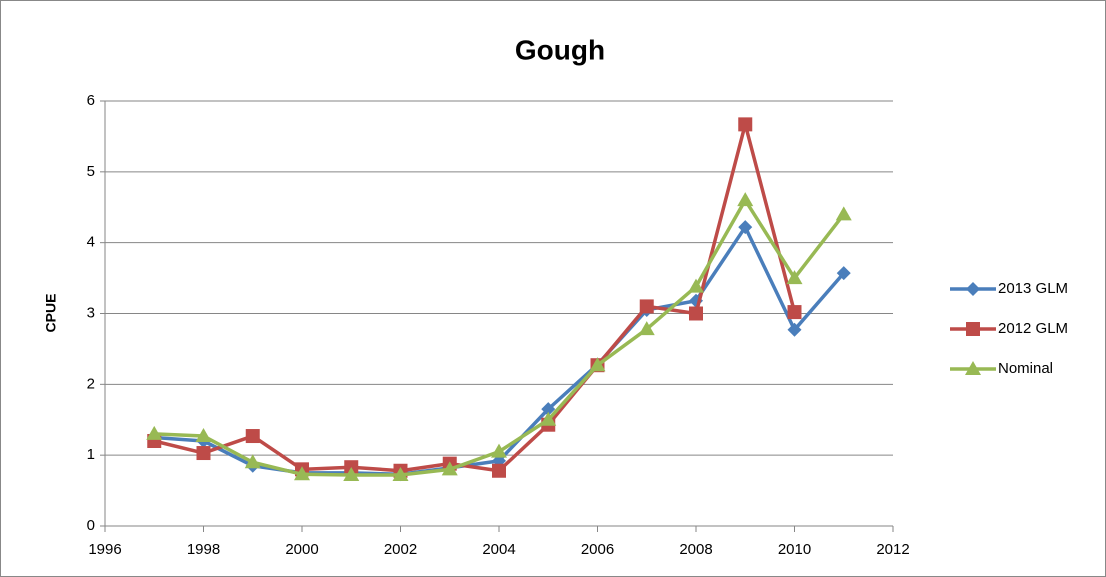 This screenshot has width=1106, height=577. What do you see at coordinates (104, 549) in the screenshot?
I see `x-tick-label: 1996` at bounding box center [104, 549].